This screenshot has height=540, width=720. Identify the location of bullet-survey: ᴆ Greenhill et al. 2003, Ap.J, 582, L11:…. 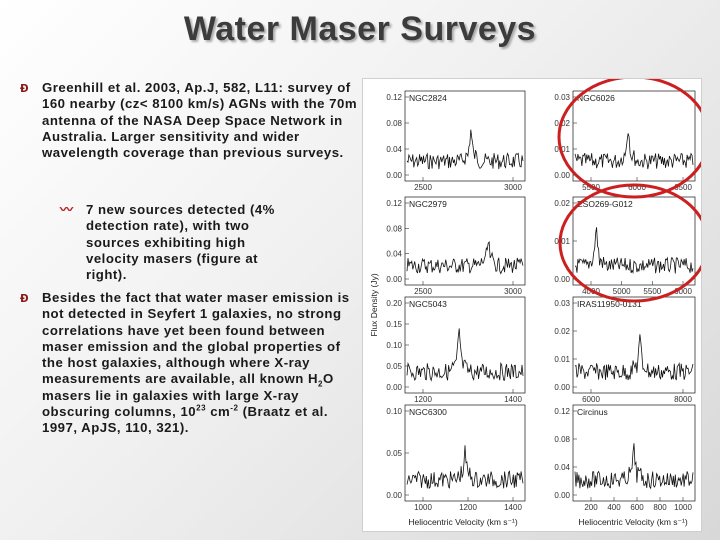
(190, 120).